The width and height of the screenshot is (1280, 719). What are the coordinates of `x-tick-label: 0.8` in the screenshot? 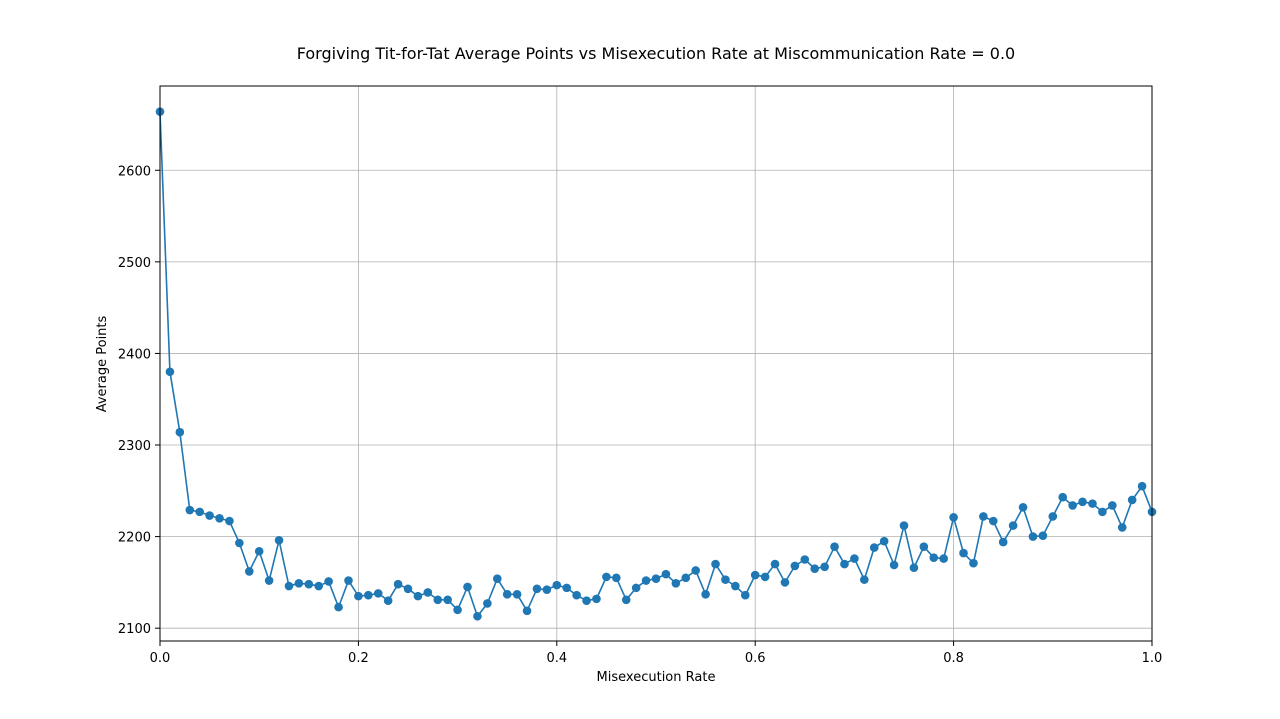 It's located at (953, 658).